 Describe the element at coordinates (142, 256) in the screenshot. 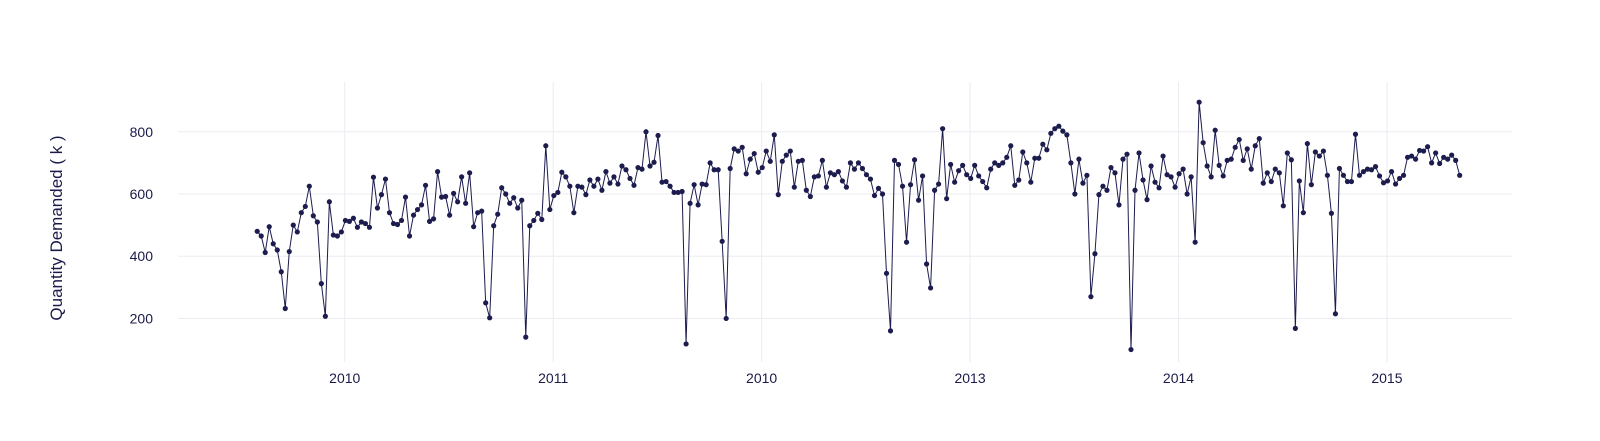

I see `y-tick-label: 400` at that location.